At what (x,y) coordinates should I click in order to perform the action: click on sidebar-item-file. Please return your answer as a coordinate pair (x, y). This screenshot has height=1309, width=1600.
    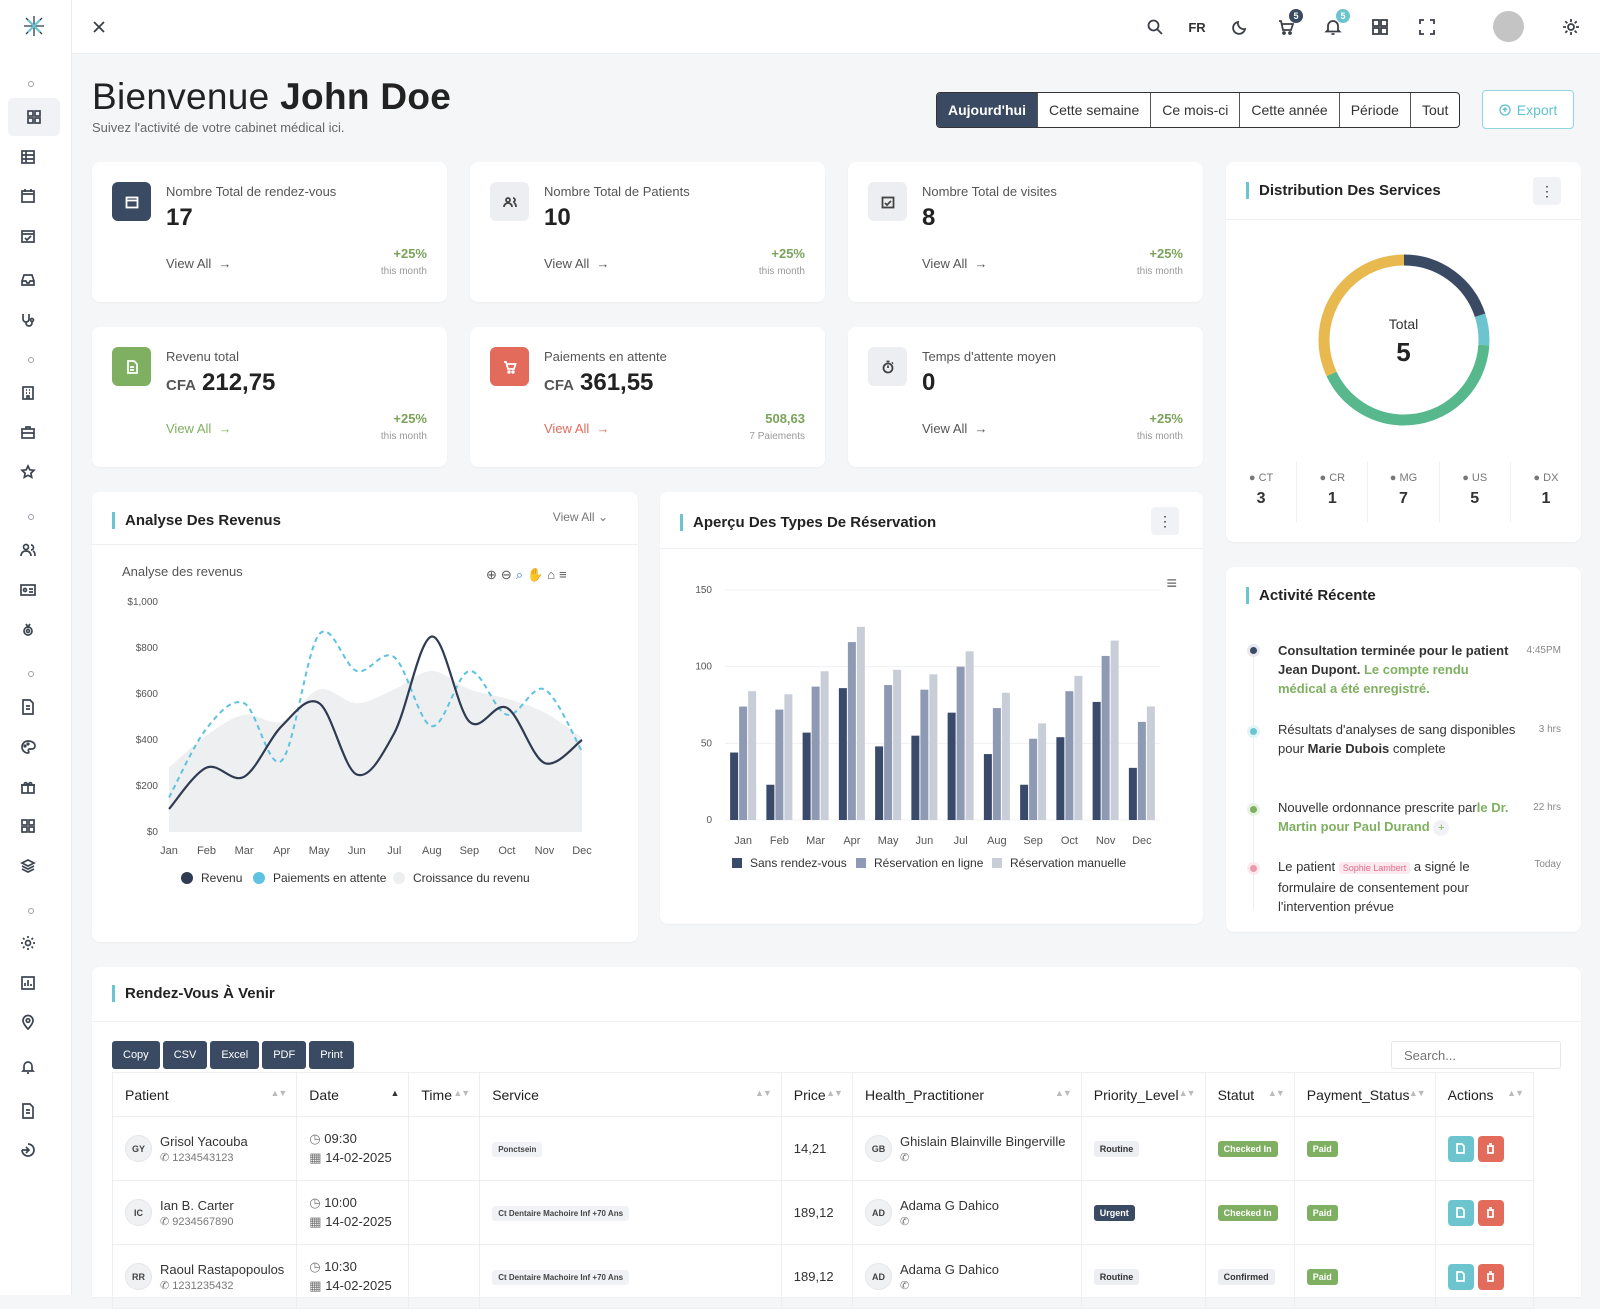
    Looking at the image, I should click on (28, 1111).